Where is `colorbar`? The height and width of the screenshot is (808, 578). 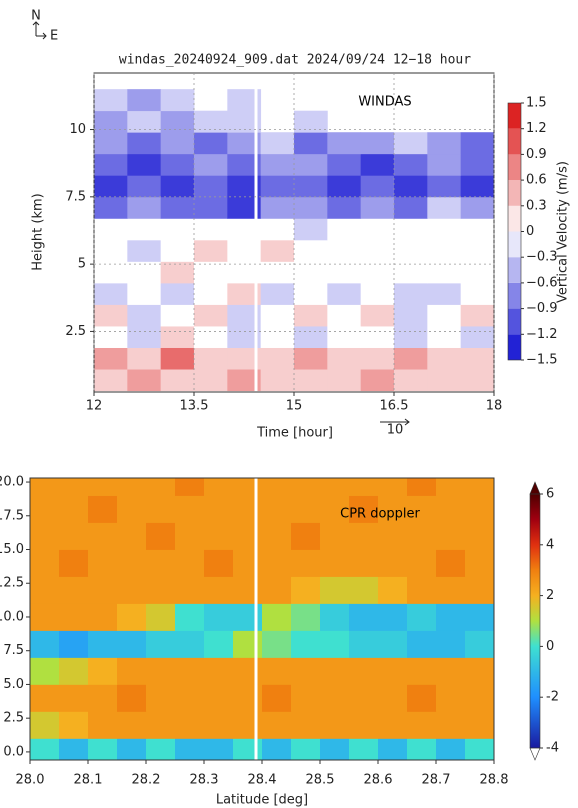
colorbar is located at coordinates (535, 621).